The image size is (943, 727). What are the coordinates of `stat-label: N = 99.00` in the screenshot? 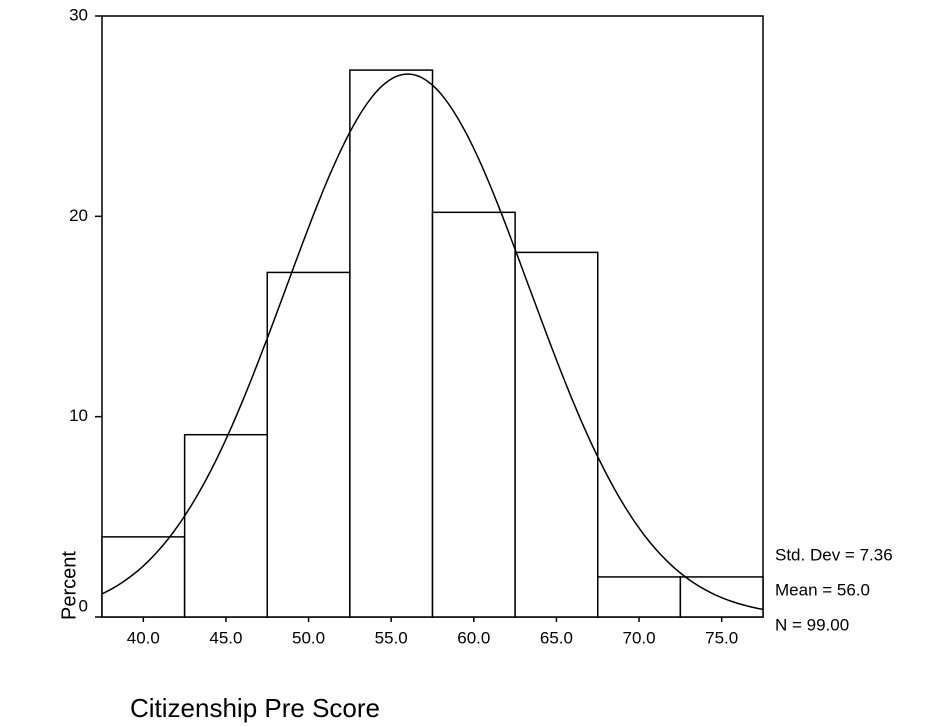 It's located at (812, 624).